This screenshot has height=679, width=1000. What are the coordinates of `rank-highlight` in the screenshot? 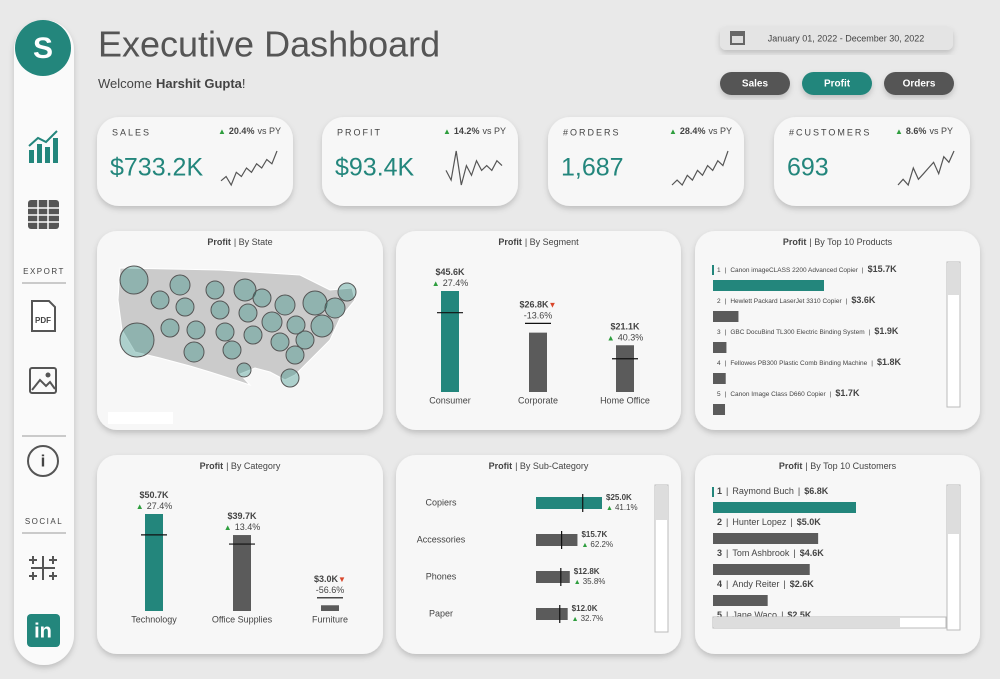 It's located at (713, 492).